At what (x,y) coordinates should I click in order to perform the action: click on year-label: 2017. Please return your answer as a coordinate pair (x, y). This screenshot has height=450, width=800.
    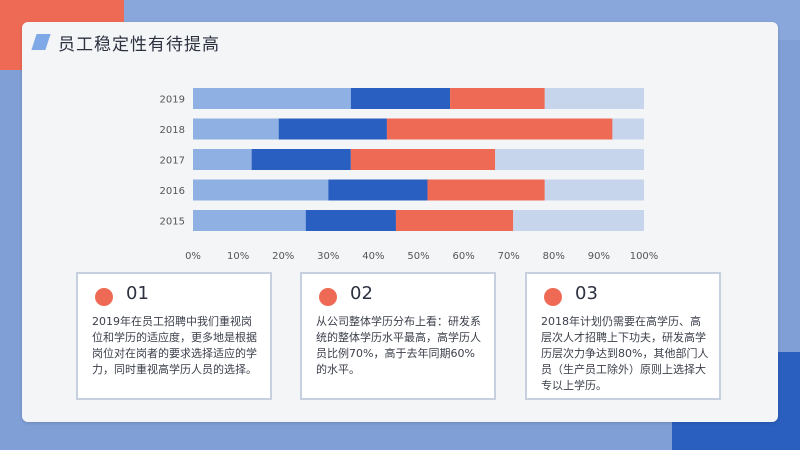
    Looking at the image, I should click on (172, 161).